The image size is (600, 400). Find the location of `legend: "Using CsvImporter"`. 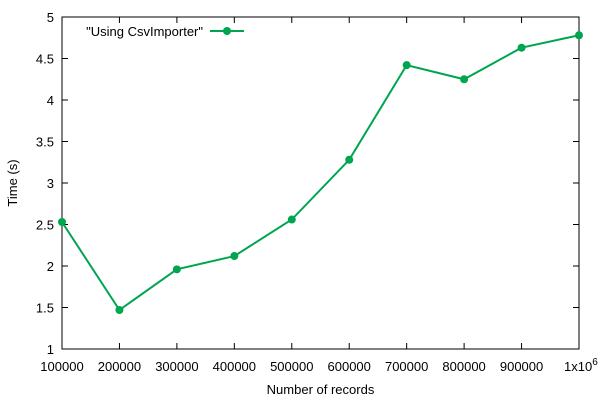

legend: "Using CsvImporter" is located at coordinates (165, 31).